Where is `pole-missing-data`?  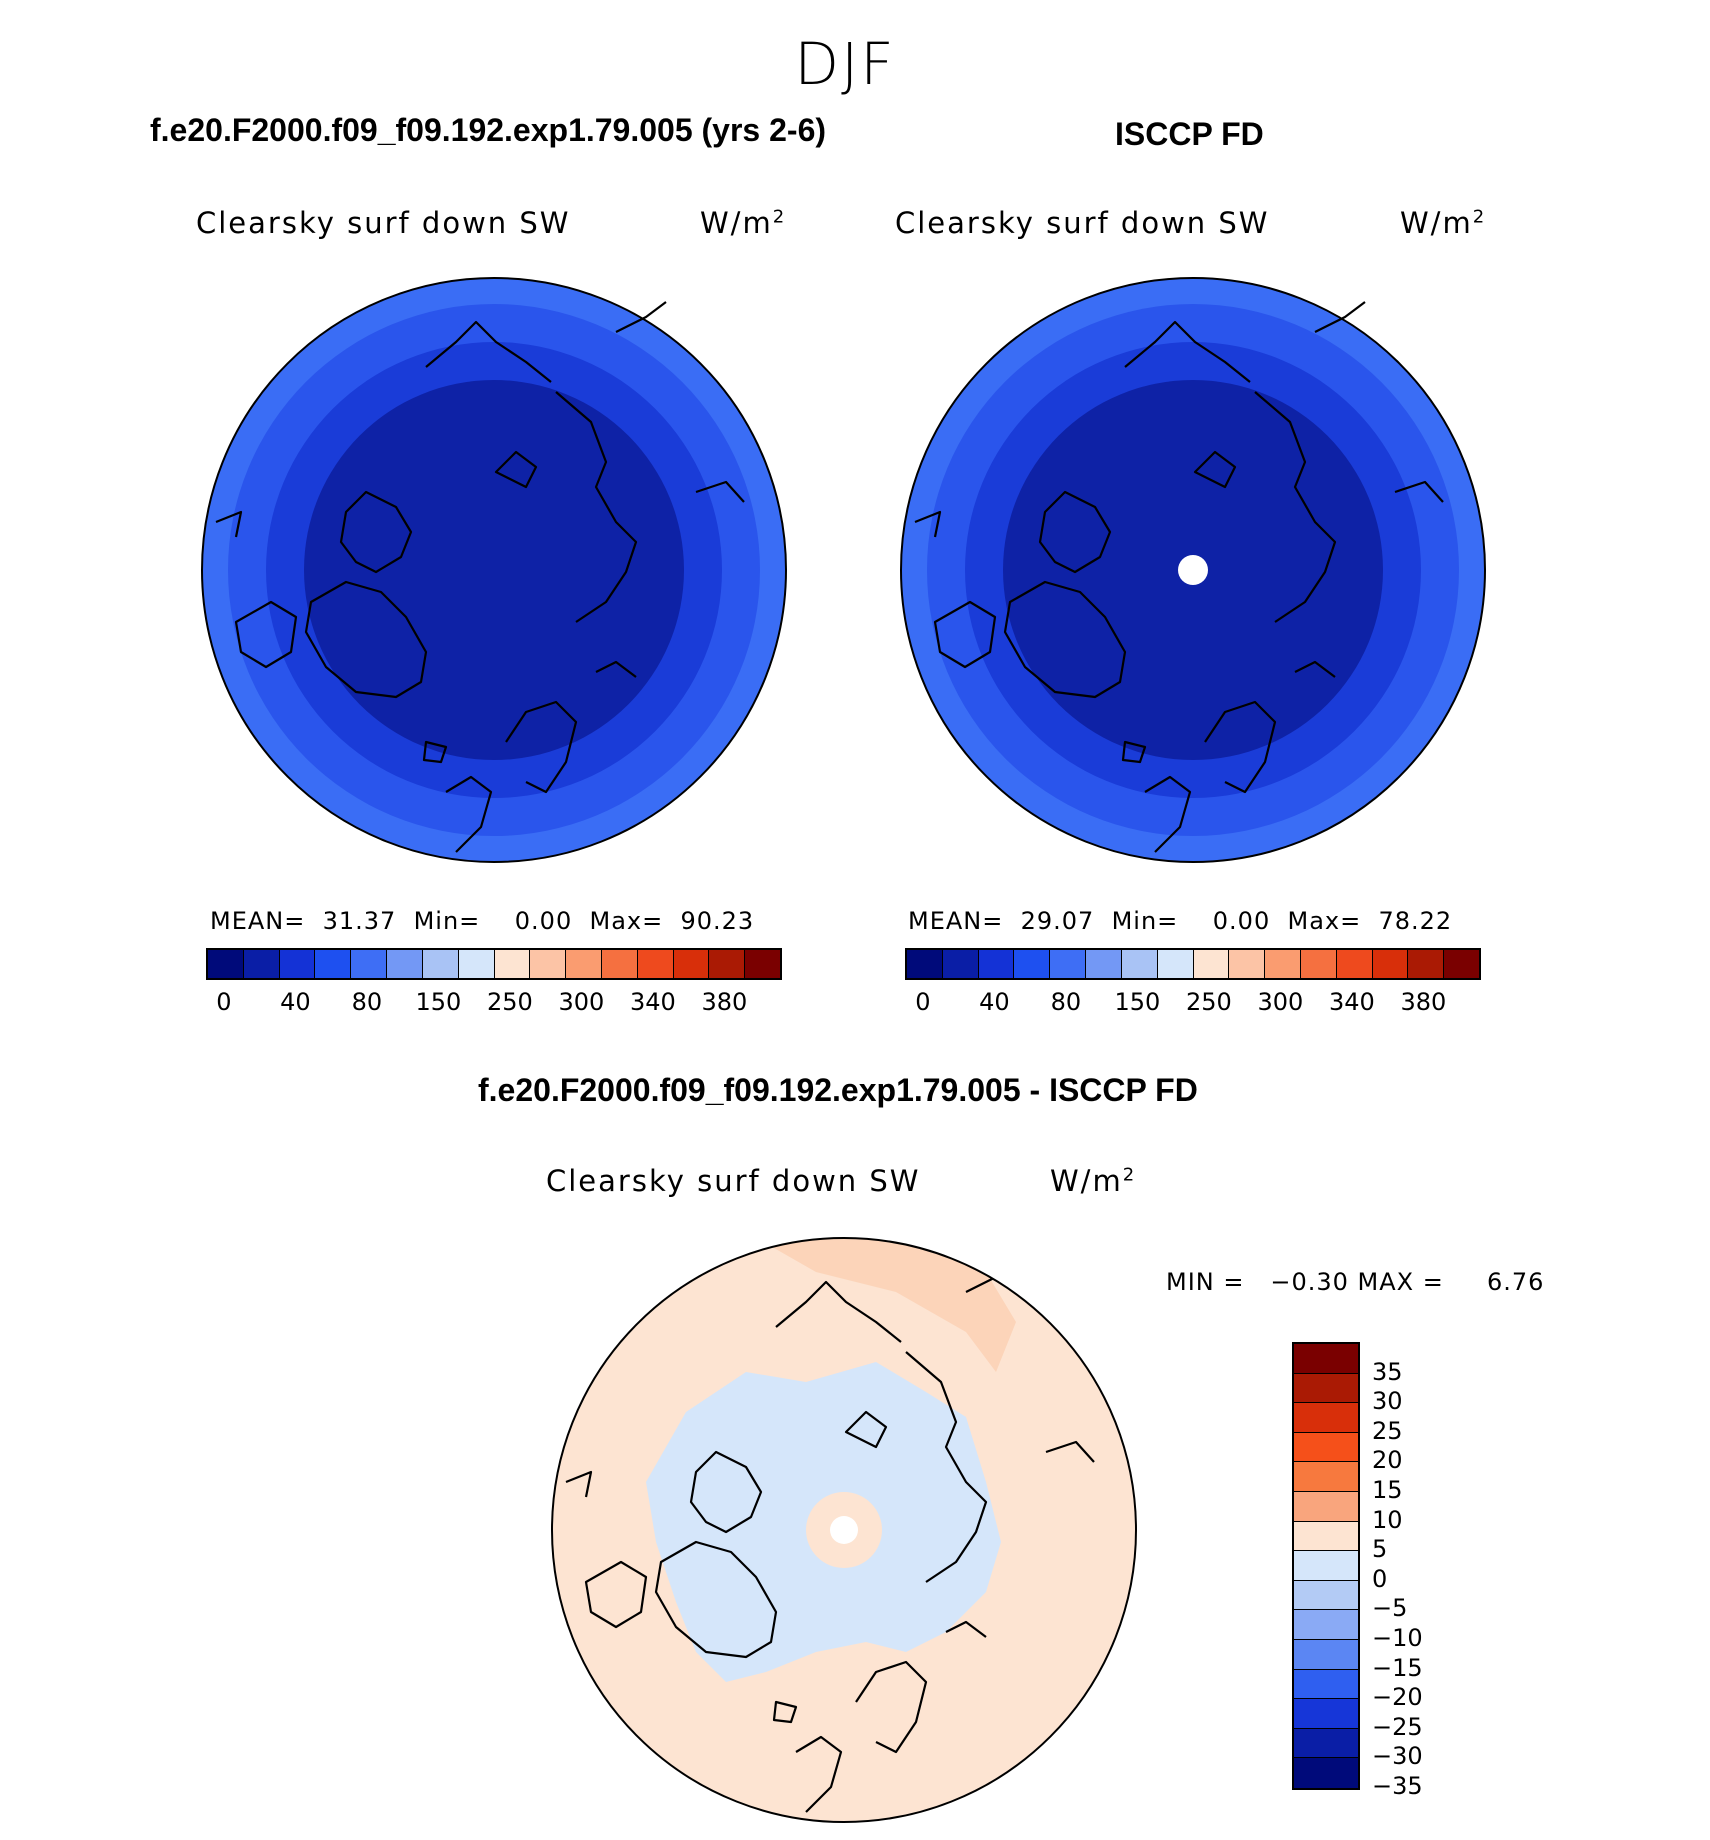 pole-missing-data is located at coordinates (1193, 570).